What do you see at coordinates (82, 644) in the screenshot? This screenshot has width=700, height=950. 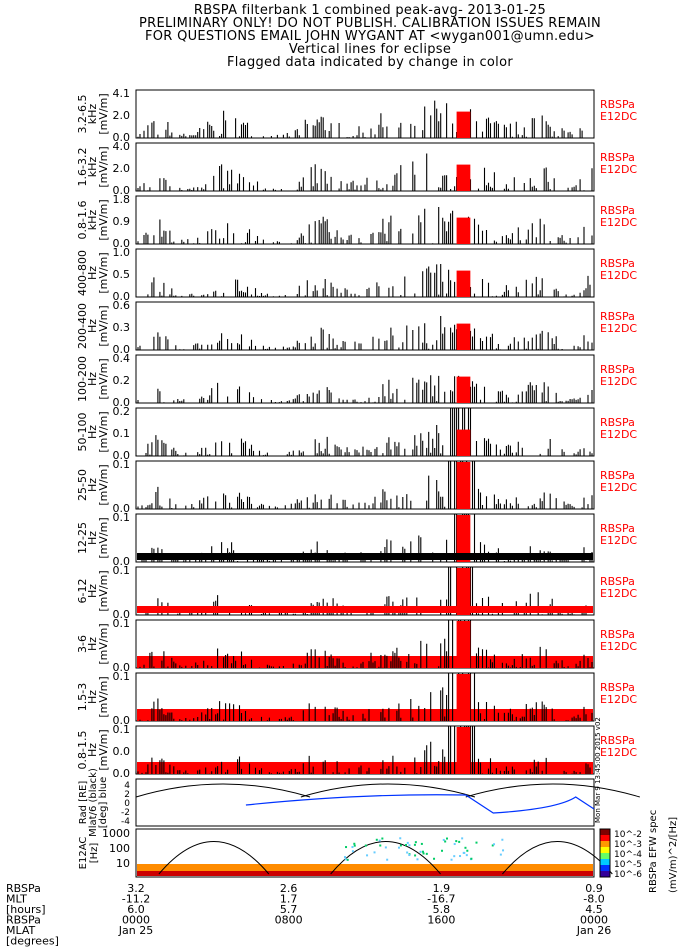 I see `y-axis-label-line: 3-6` at bounding box center [82, 644].